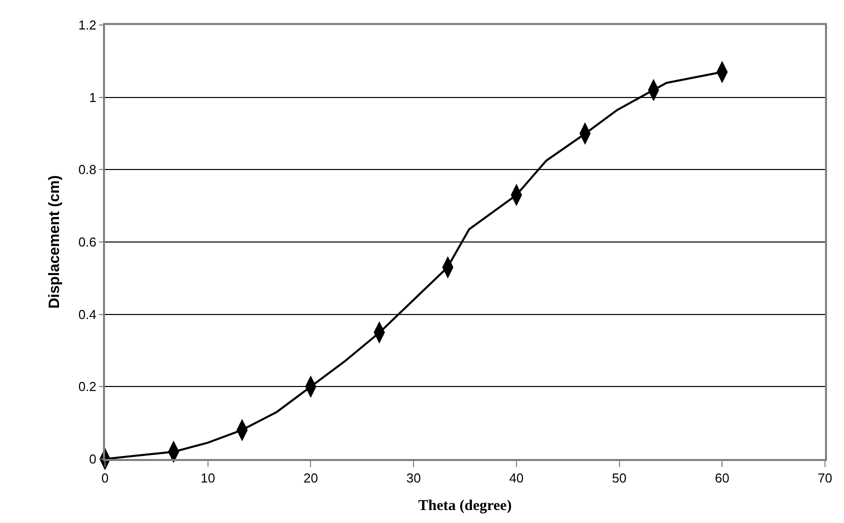 The image size is (844, 523). Describe the element at coordinates (87, 242) in the screenshot. I see `y-tick-label: 0.6` at that location.